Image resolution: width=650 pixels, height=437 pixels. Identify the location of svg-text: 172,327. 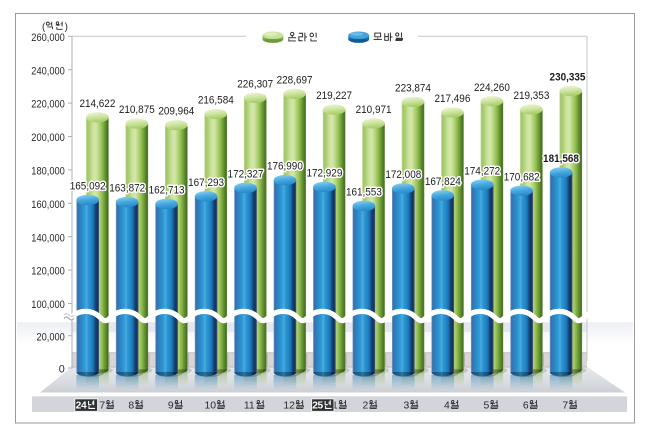
(246, 175).